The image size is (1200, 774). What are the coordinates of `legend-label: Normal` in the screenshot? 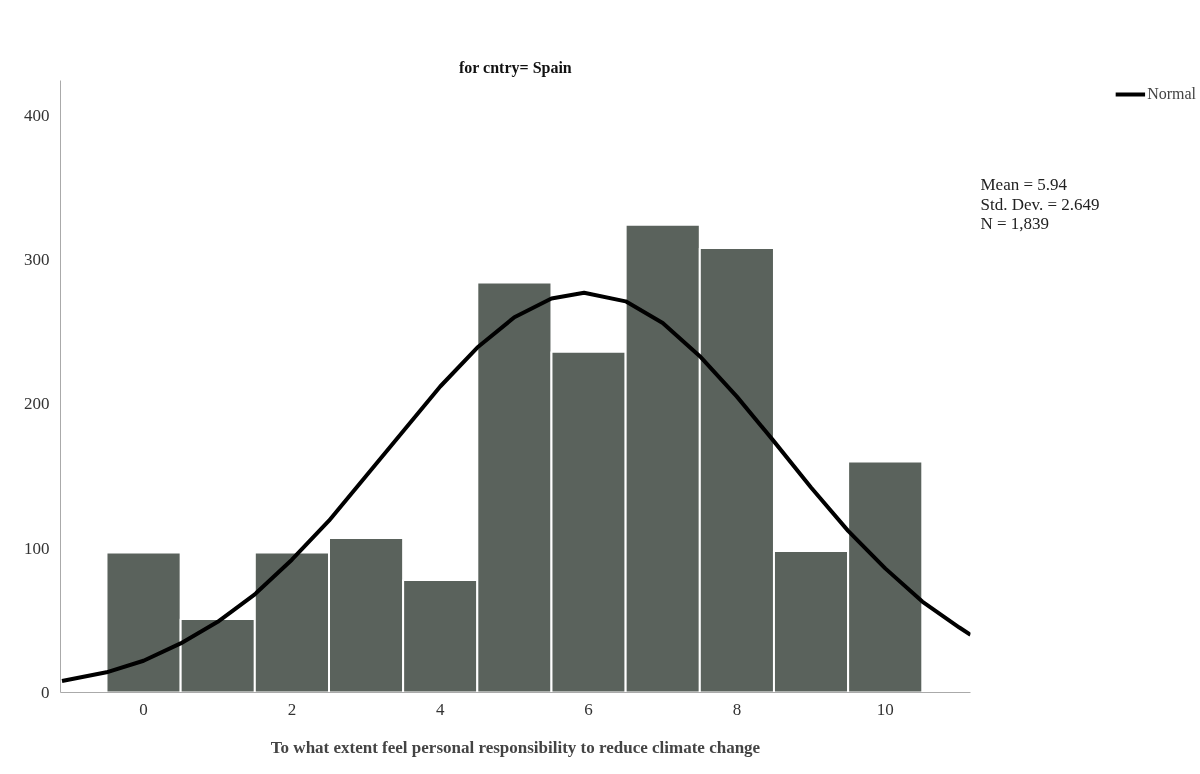 It's located at (1171, 94).